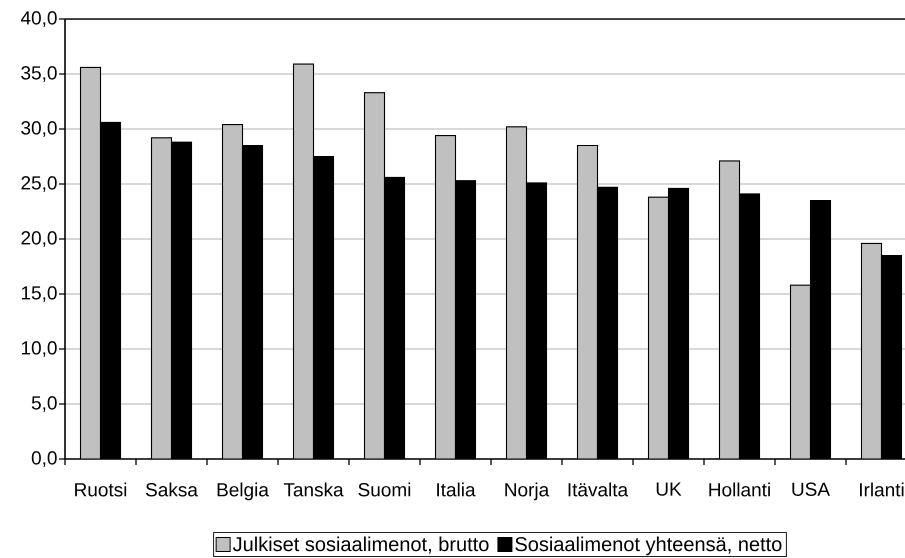 Image resolution: width=905 pixels, height=558 pixels. What do you see at coordinates (648, 546) in the screenshot?
I see `legend-label: Sosiaalimenot yhteensä, netto` at bounding box center [648, 546].